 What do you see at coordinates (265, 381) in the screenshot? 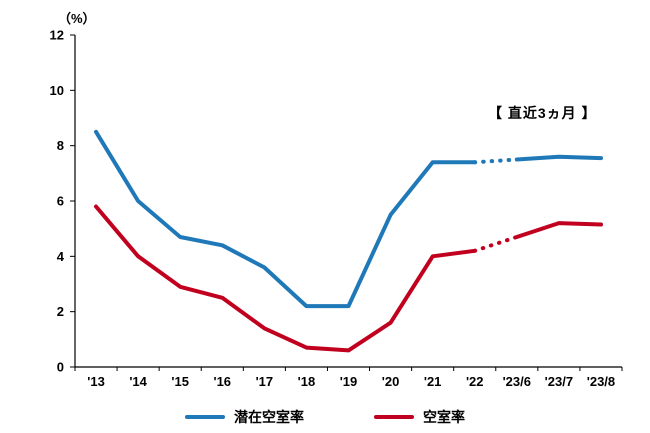
I see `x-axis-tick-label: '17` at bounding box center [265, 381].